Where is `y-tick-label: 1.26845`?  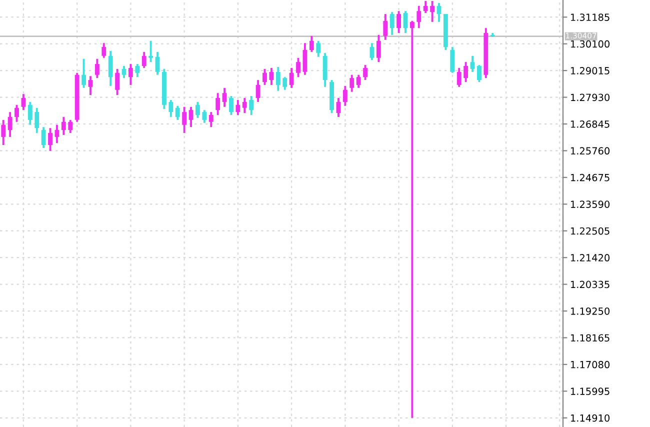 y-tick-label: 1.26845 is located at coordinates (590, 124).